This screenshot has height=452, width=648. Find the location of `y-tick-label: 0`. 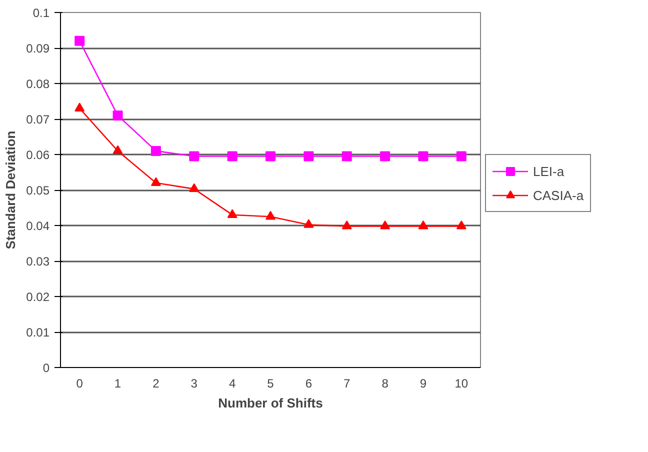

y-tick-label: 0 is located at coordinates (46, 368).